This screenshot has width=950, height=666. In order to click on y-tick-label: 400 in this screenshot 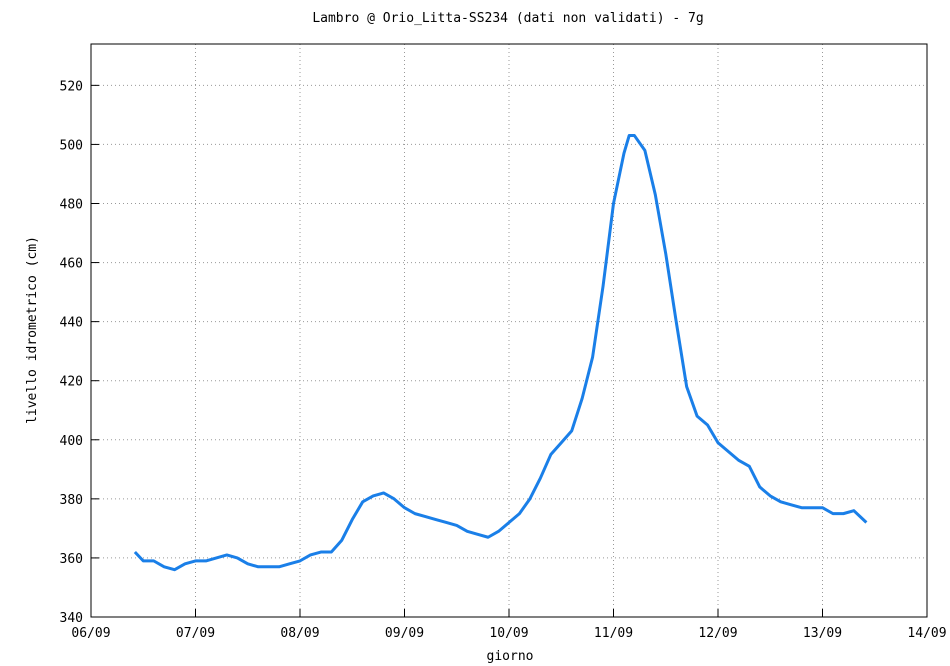, I will do `click(71, 441)`.